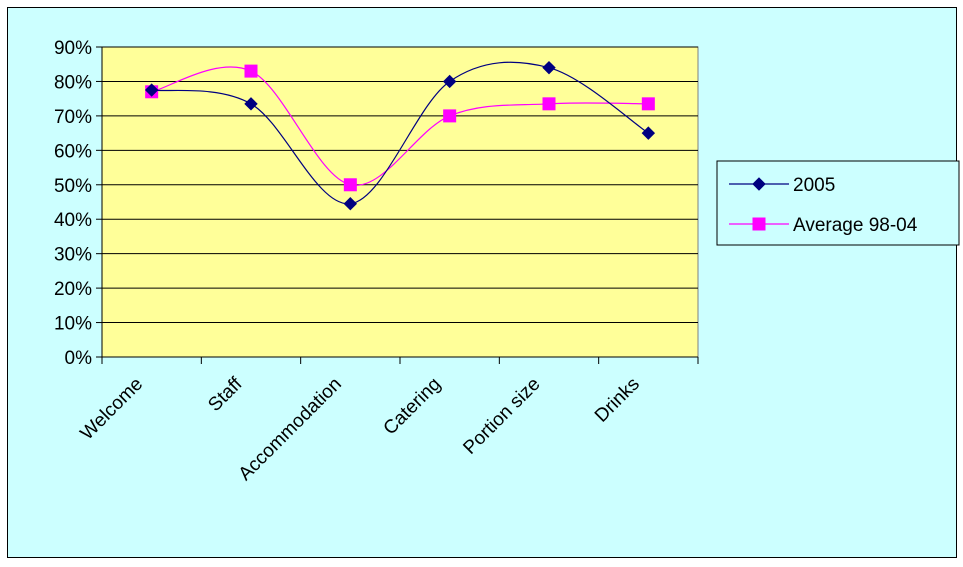  I want to click on legend: 2005 Average 98-04, so click(838, 203).